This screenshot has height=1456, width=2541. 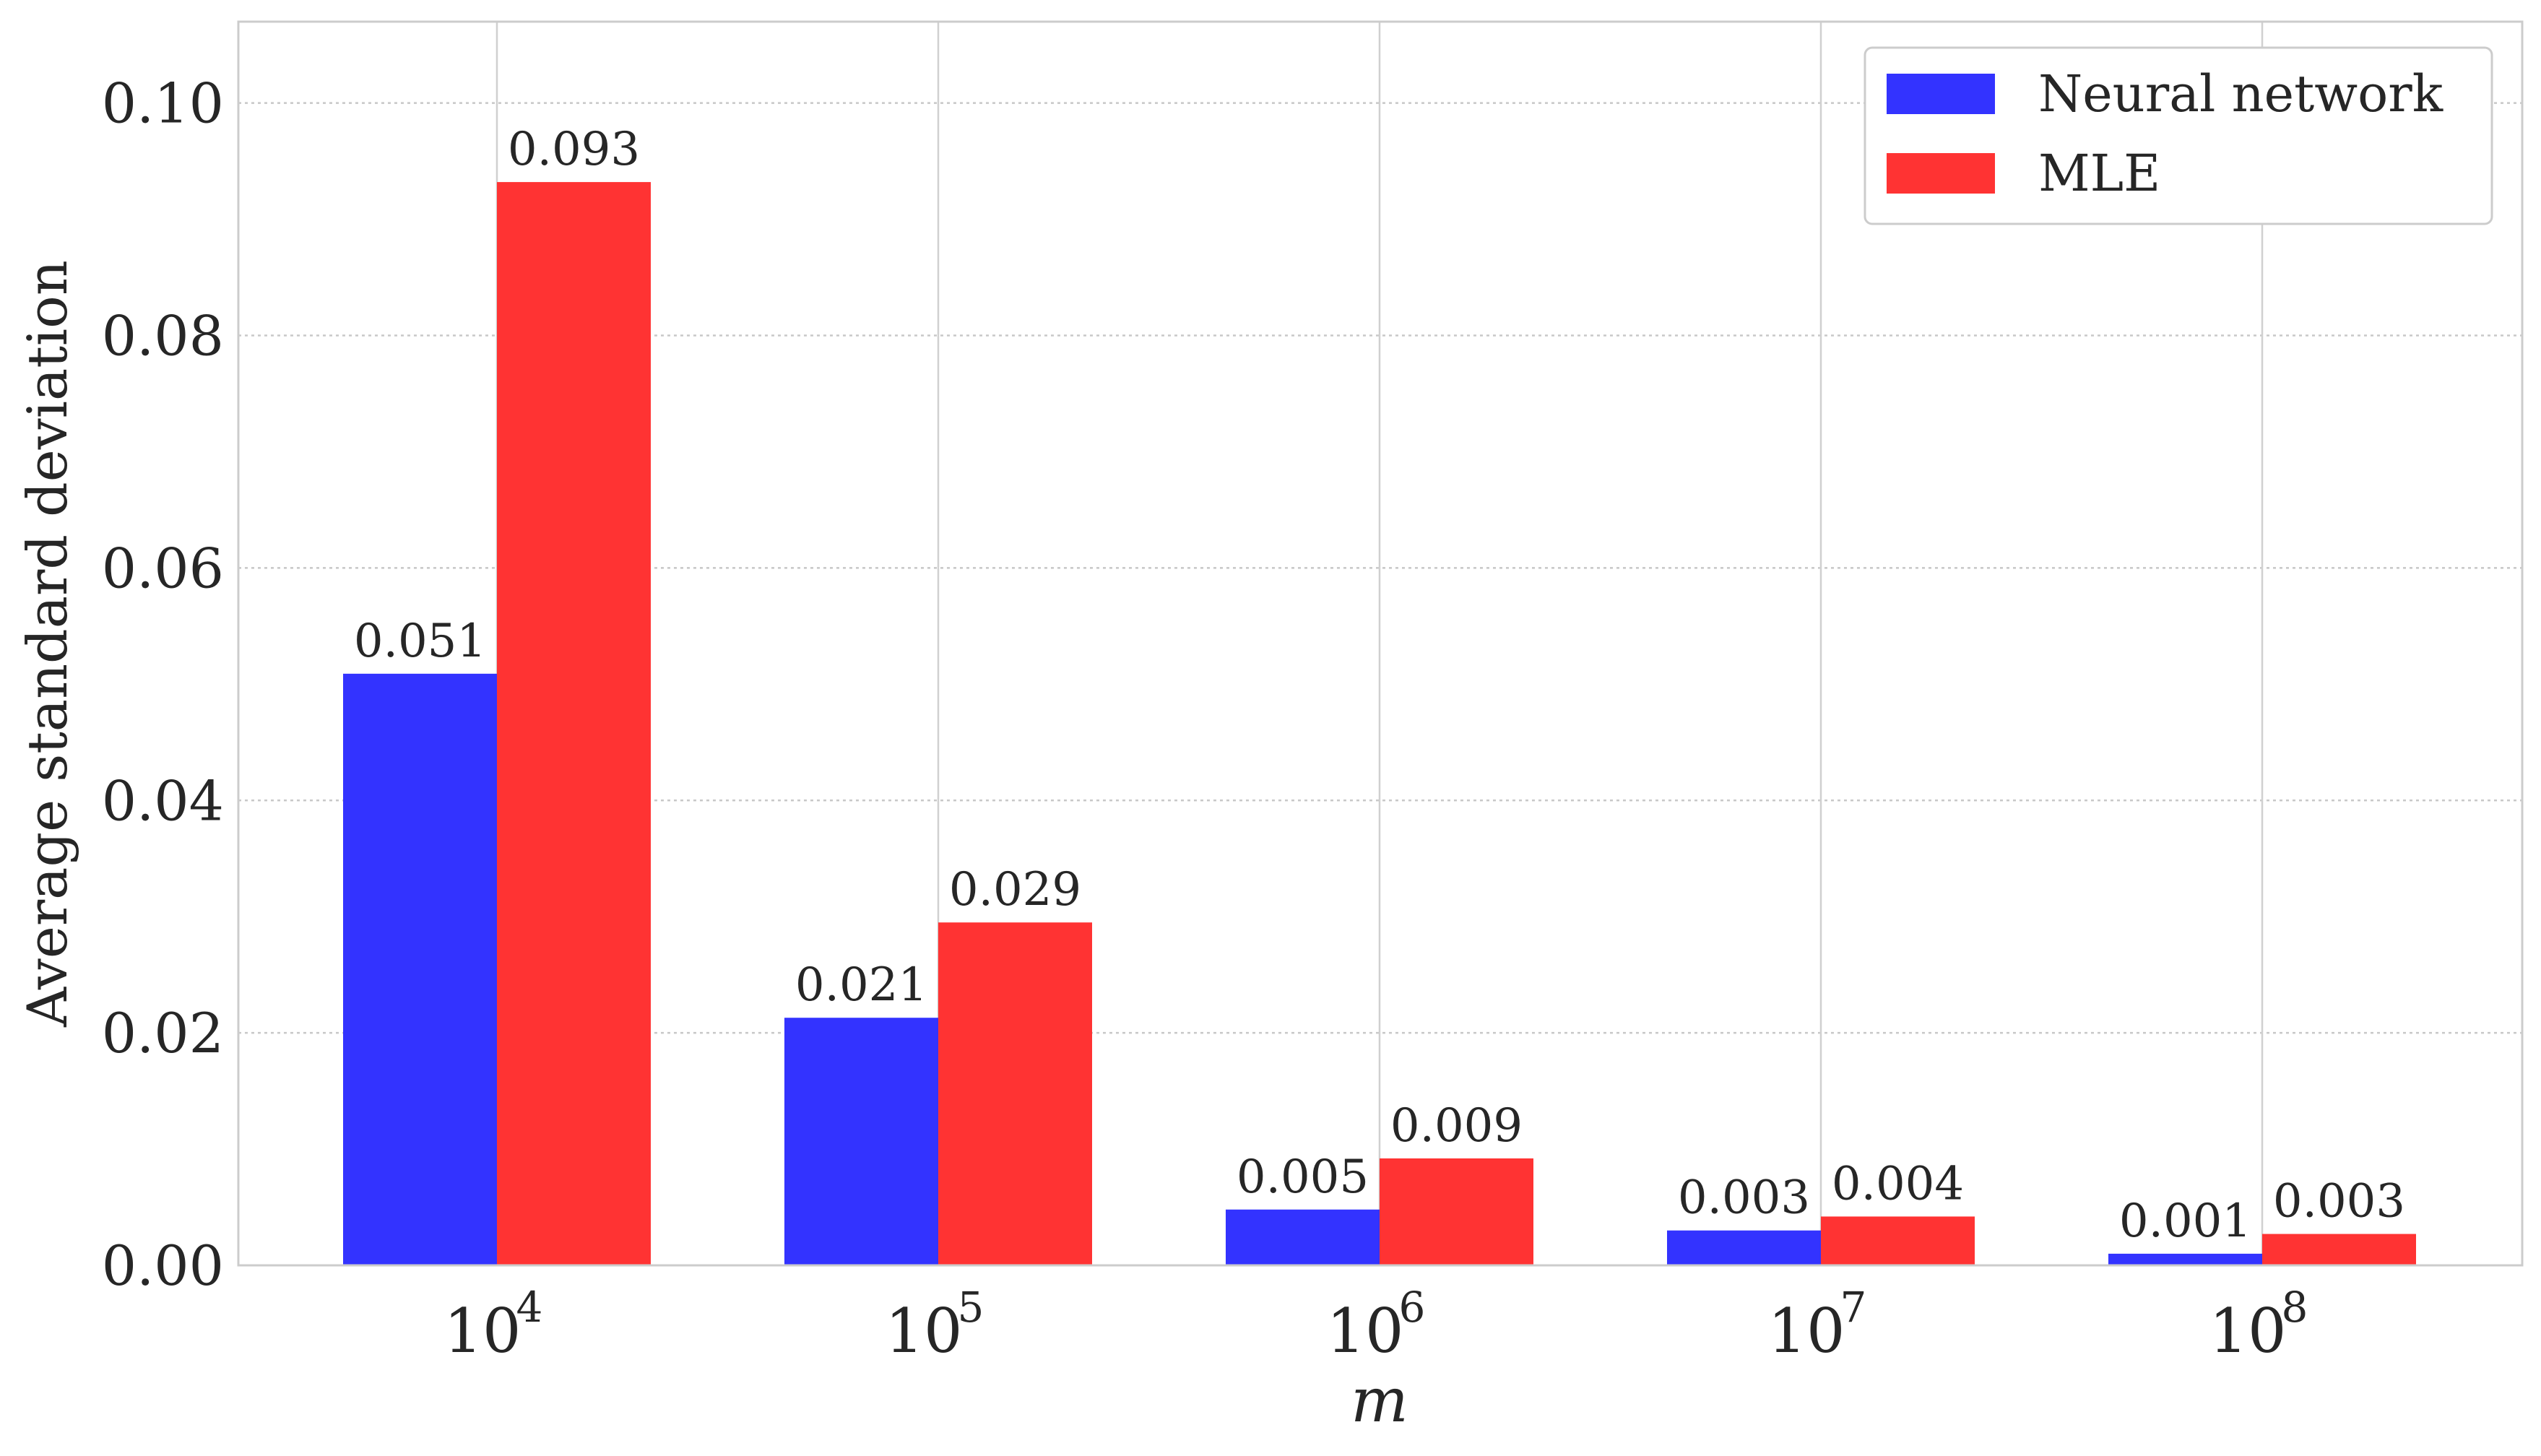 I want to click on x-axis-label: m, so click(x=1379, y=1400).